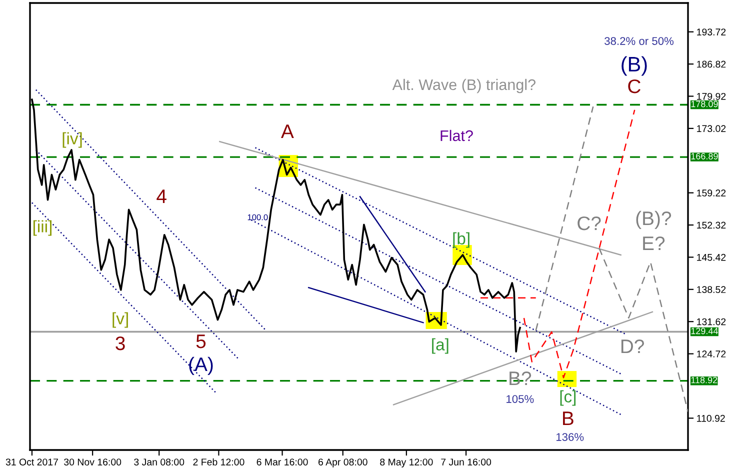 The image size is (732, 468). Describe the element at coordinates (440, 346) in the screenshot. I see `annotation: [a]` at that location.